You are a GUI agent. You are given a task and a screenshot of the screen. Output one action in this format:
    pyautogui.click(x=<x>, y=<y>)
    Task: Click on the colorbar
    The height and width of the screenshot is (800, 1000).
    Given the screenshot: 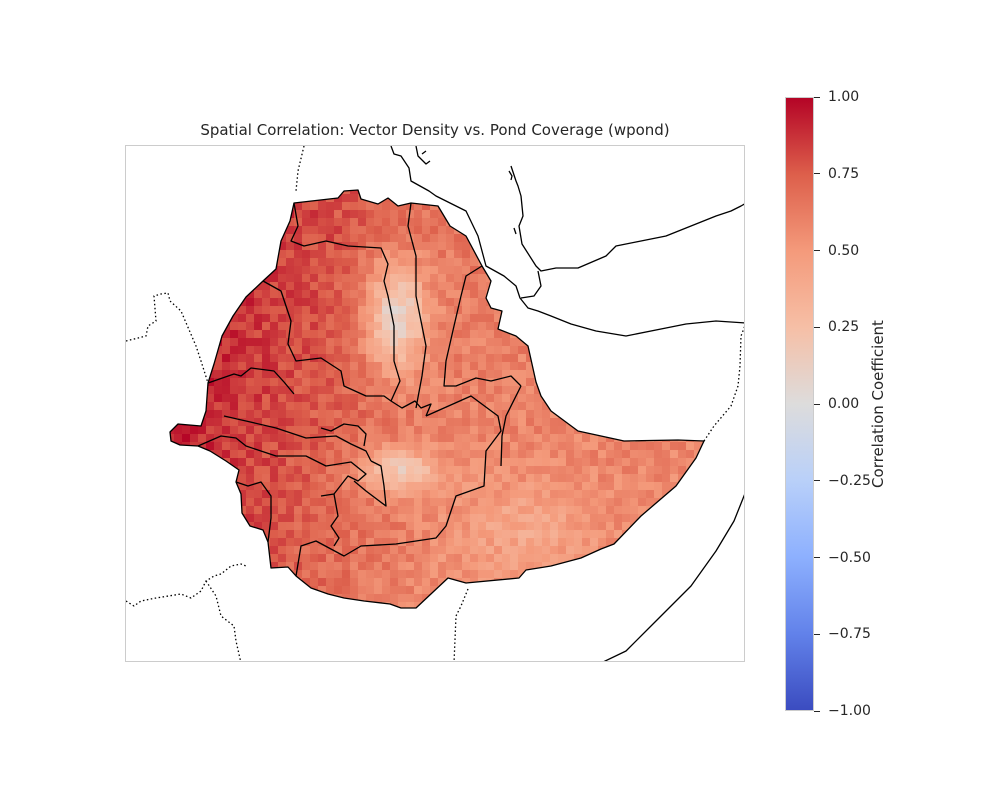 What is the action you would take?
    pyautogui.click(x=799, y=404)
    